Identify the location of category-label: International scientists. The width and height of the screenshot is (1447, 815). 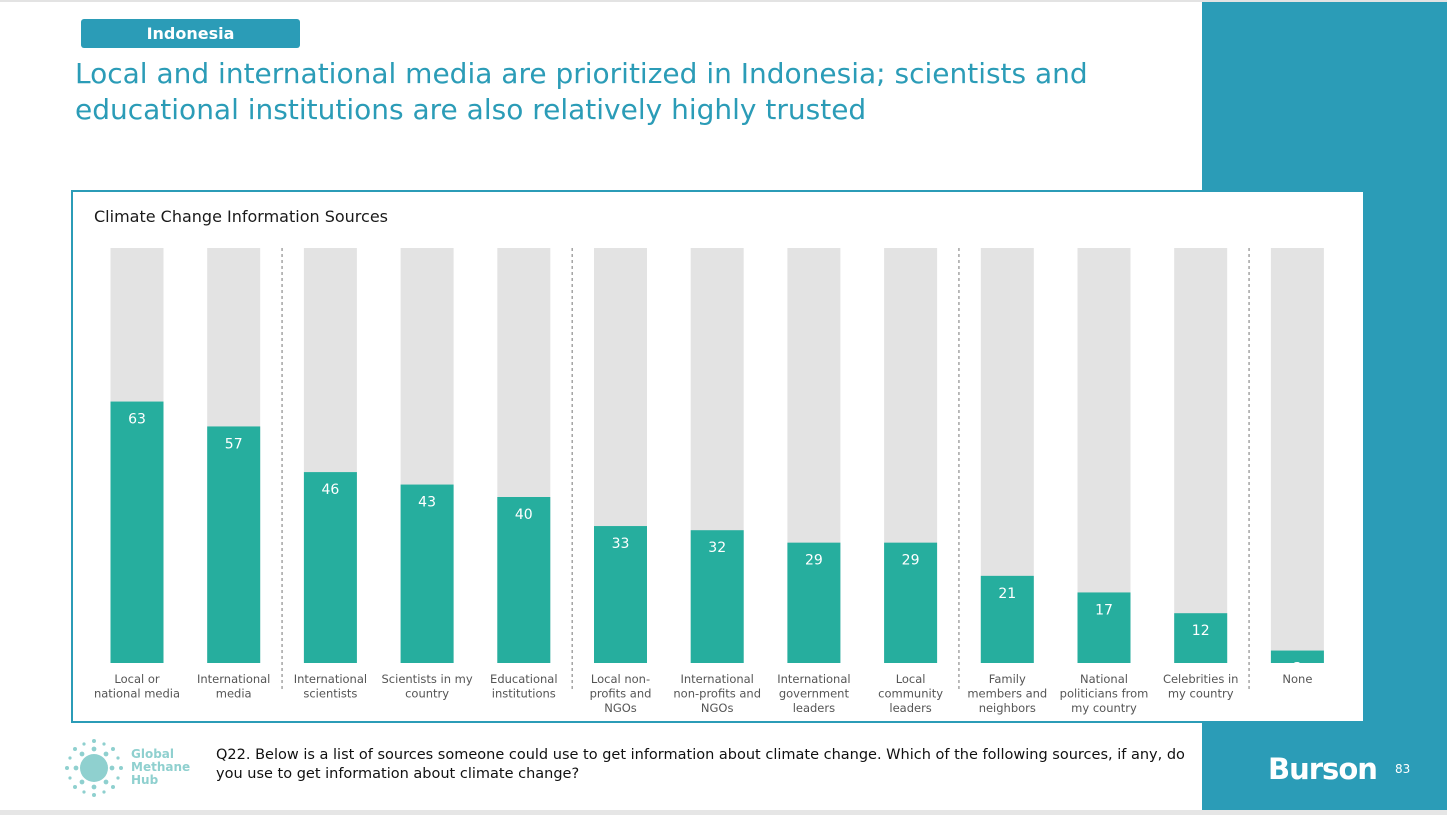
(330, 686).